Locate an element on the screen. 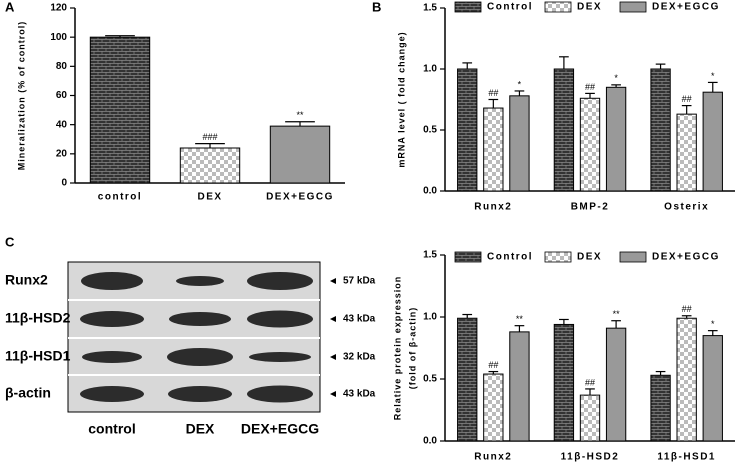 The height and width of the screenshot is (464, 740). y-axis-label: mRNA level ( fold change) is located at coordinates (401, 99).